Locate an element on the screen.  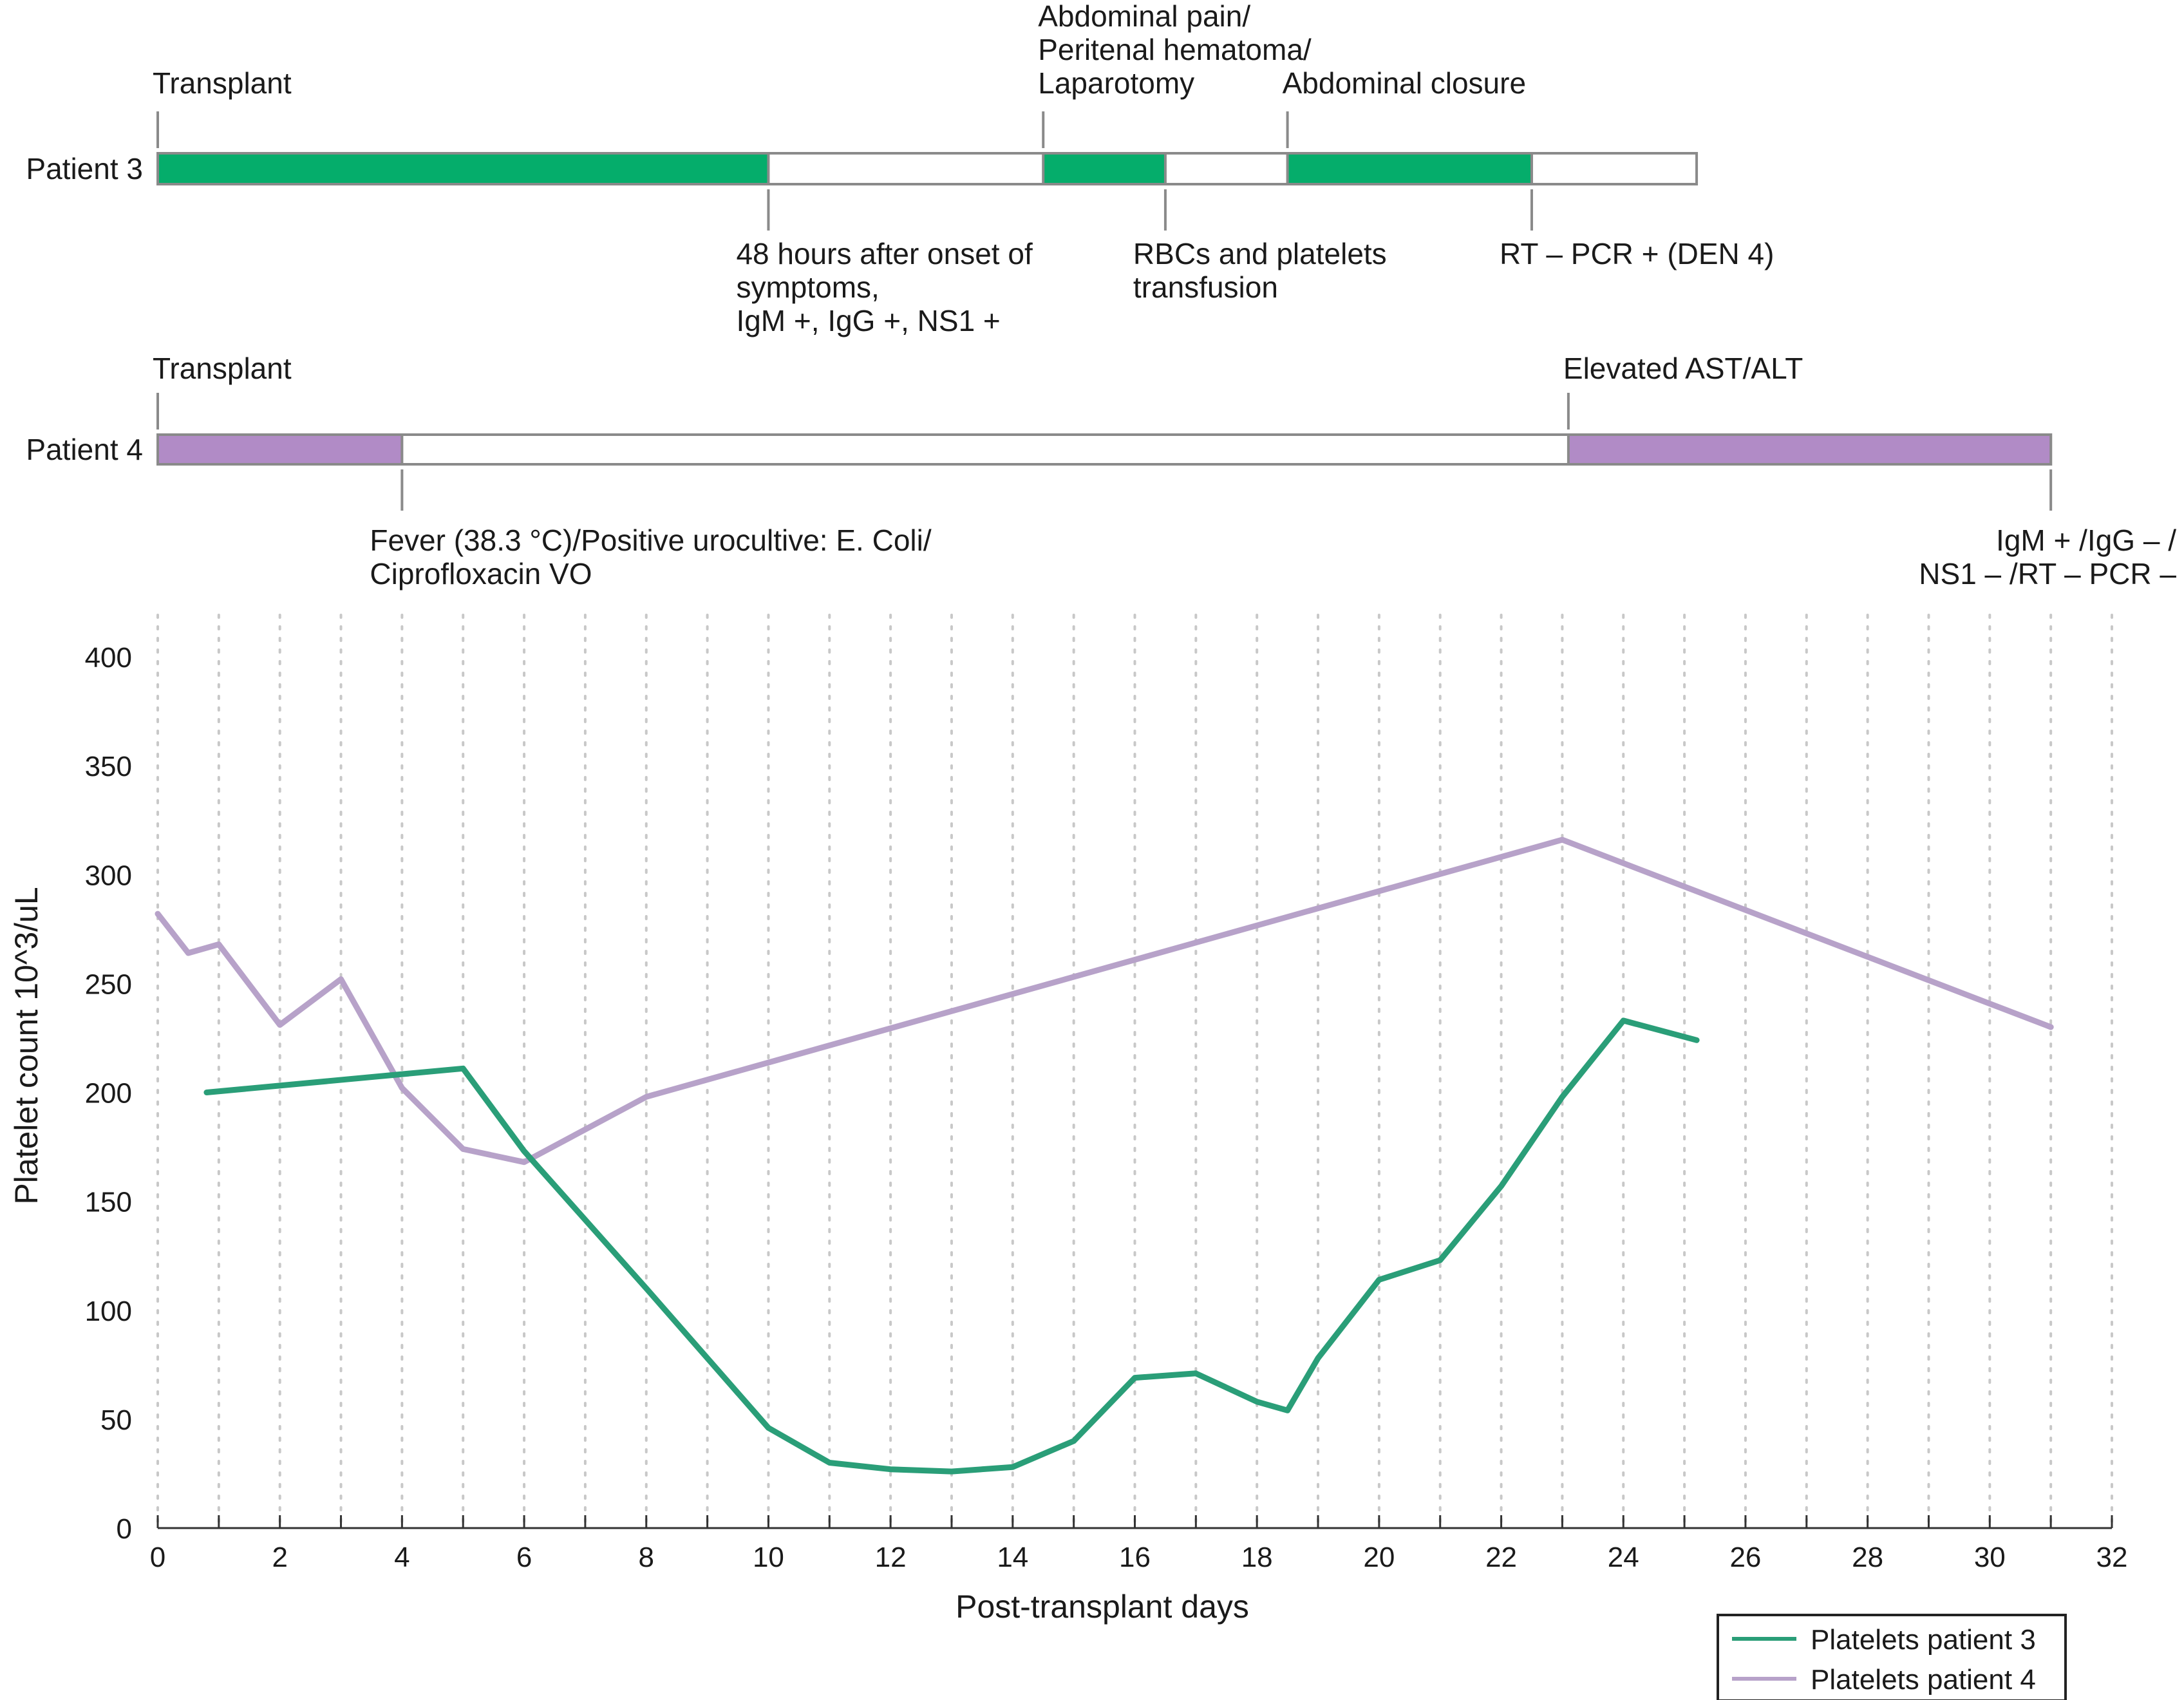
x-tick-label: 8 is located at coordinates (646, 1558).